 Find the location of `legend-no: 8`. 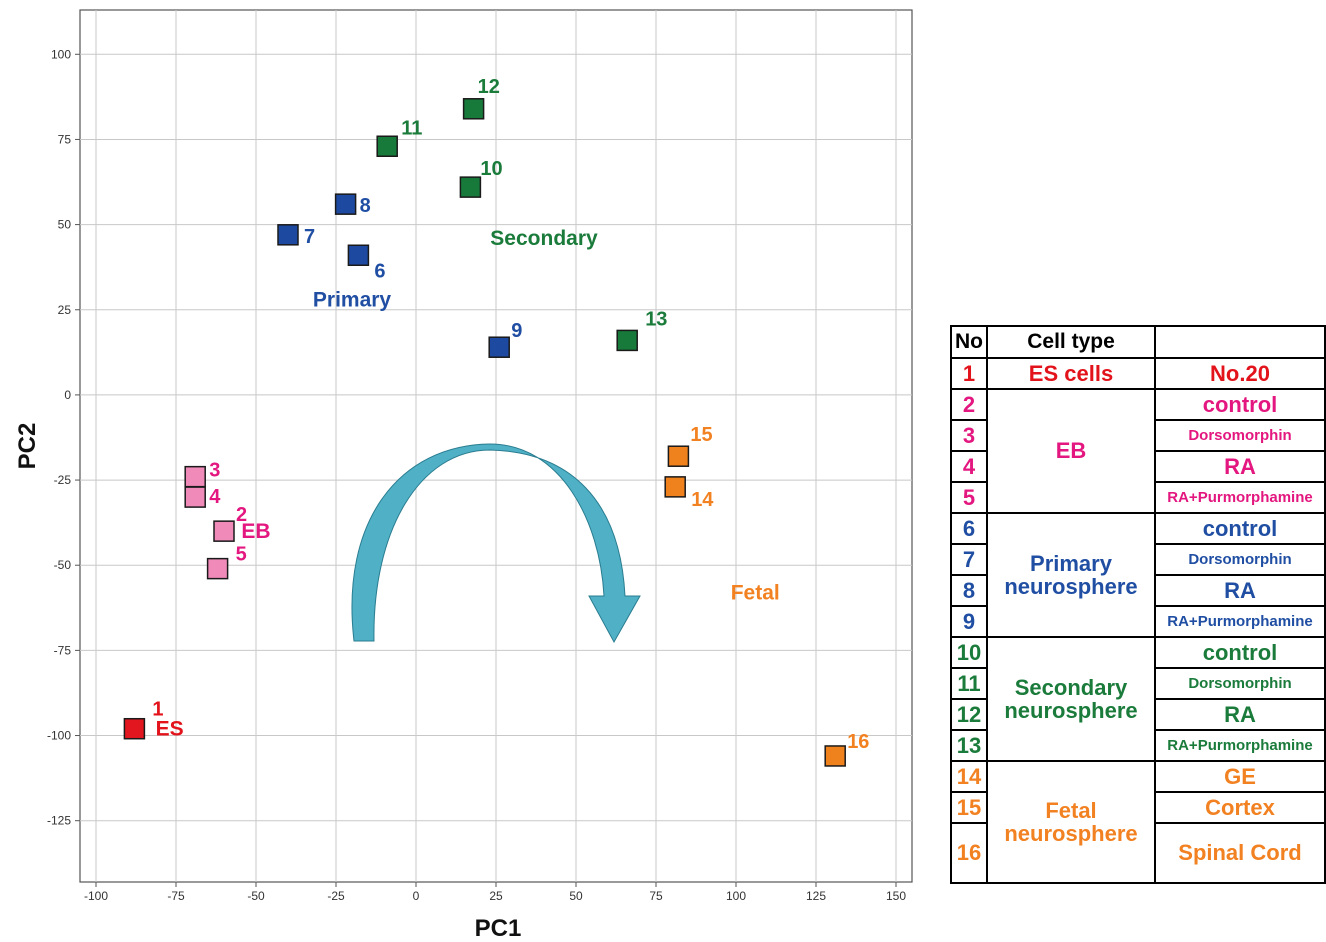

legend-no: 8 is located at coordinates (969, 590).